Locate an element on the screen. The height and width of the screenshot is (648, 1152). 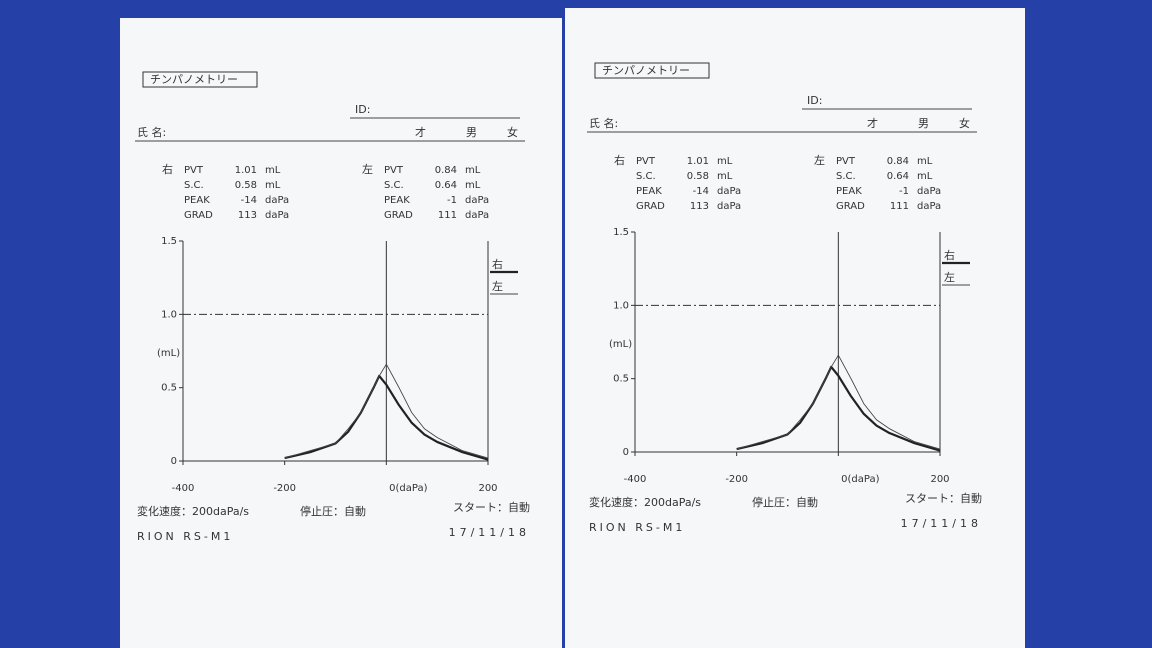
female-label: 女 is located at coordinates (964, 123).